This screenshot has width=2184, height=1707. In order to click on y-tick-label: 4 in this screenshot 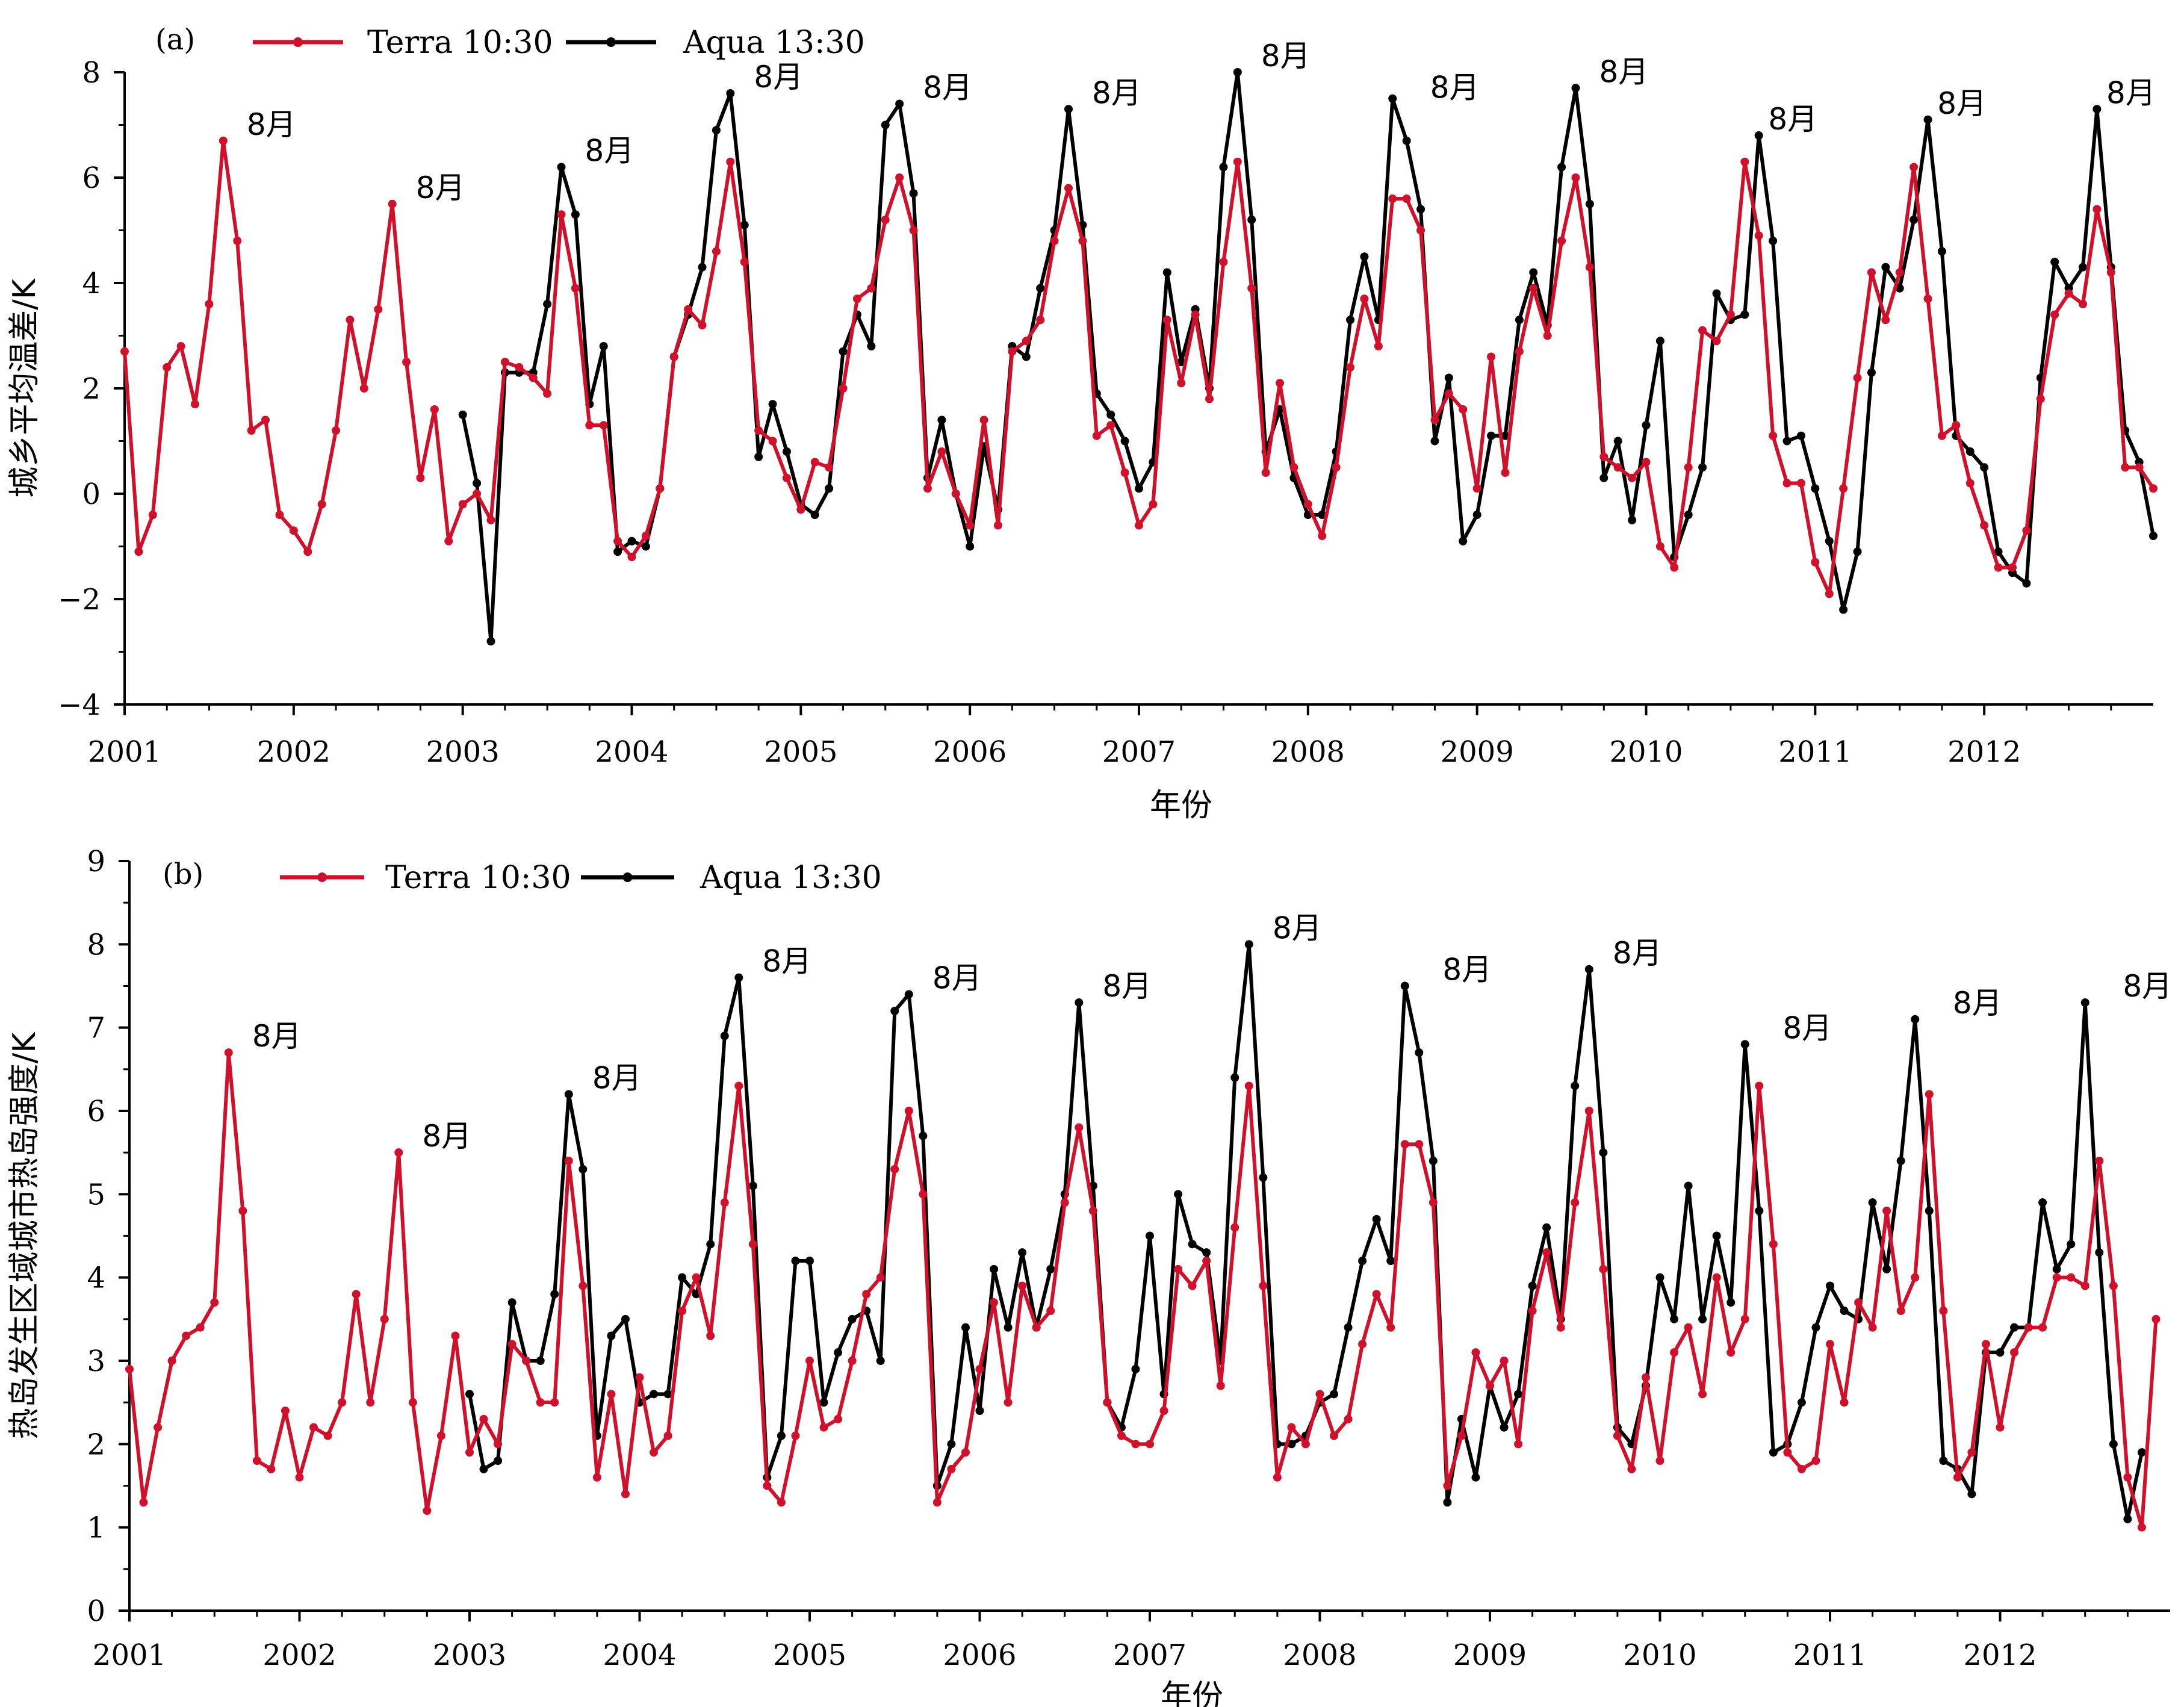, I will do `click(91, 283)`.